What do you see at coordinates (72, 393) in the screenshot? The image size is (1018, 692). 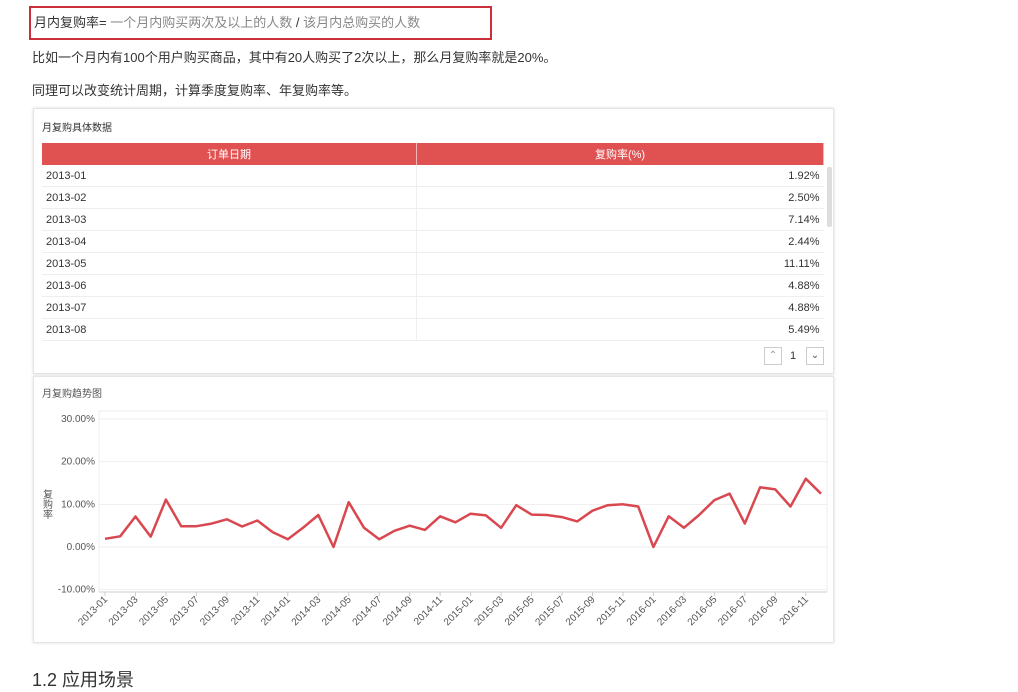 I see `chart-title: 月复购趋势图` at bounding box center [72, 393].